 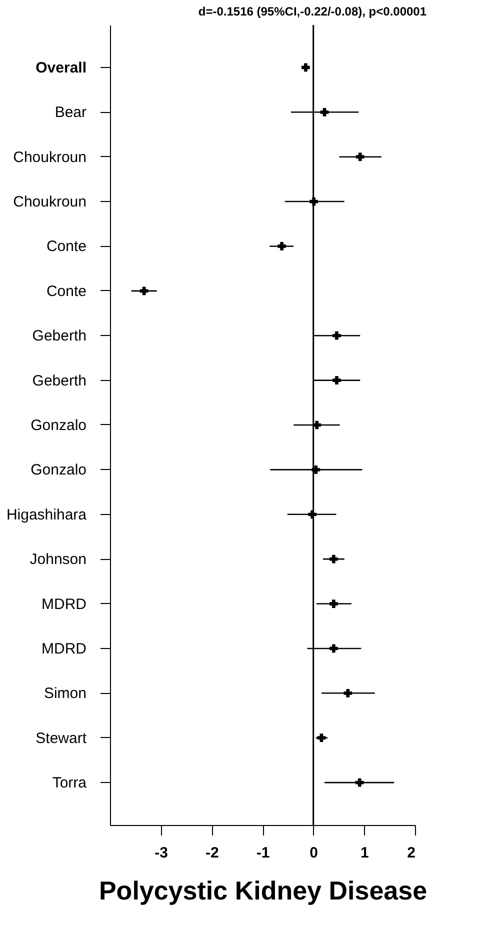 I want to click on y-tick-label: Johnson, so click(x=58, y=559).